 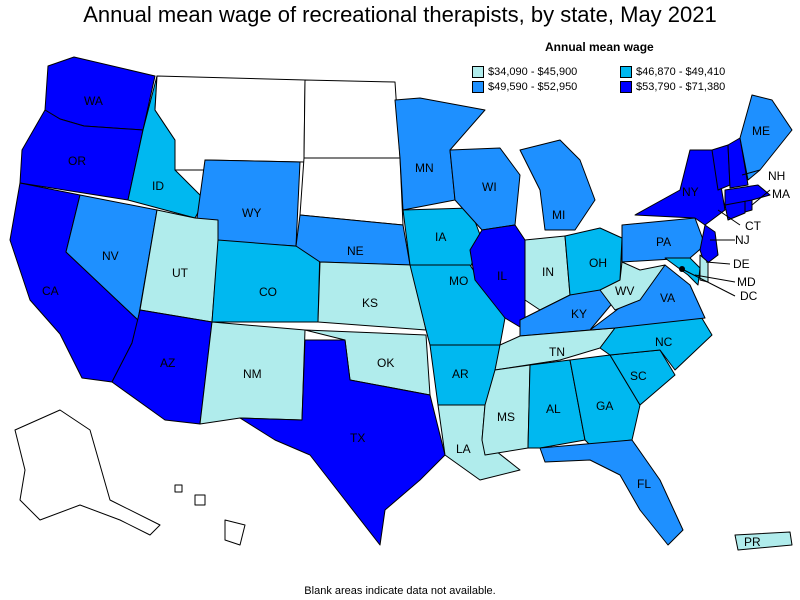 I want to click on state-label-AL: AL, so click(x=553, y=409).